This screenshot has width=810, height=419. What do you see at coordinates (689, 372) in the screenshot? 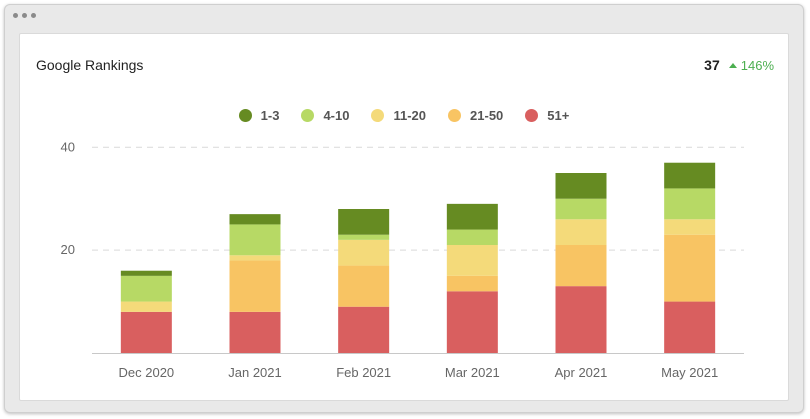
I see `x-tick-label: May 2021` at bounding box center [689, 372].